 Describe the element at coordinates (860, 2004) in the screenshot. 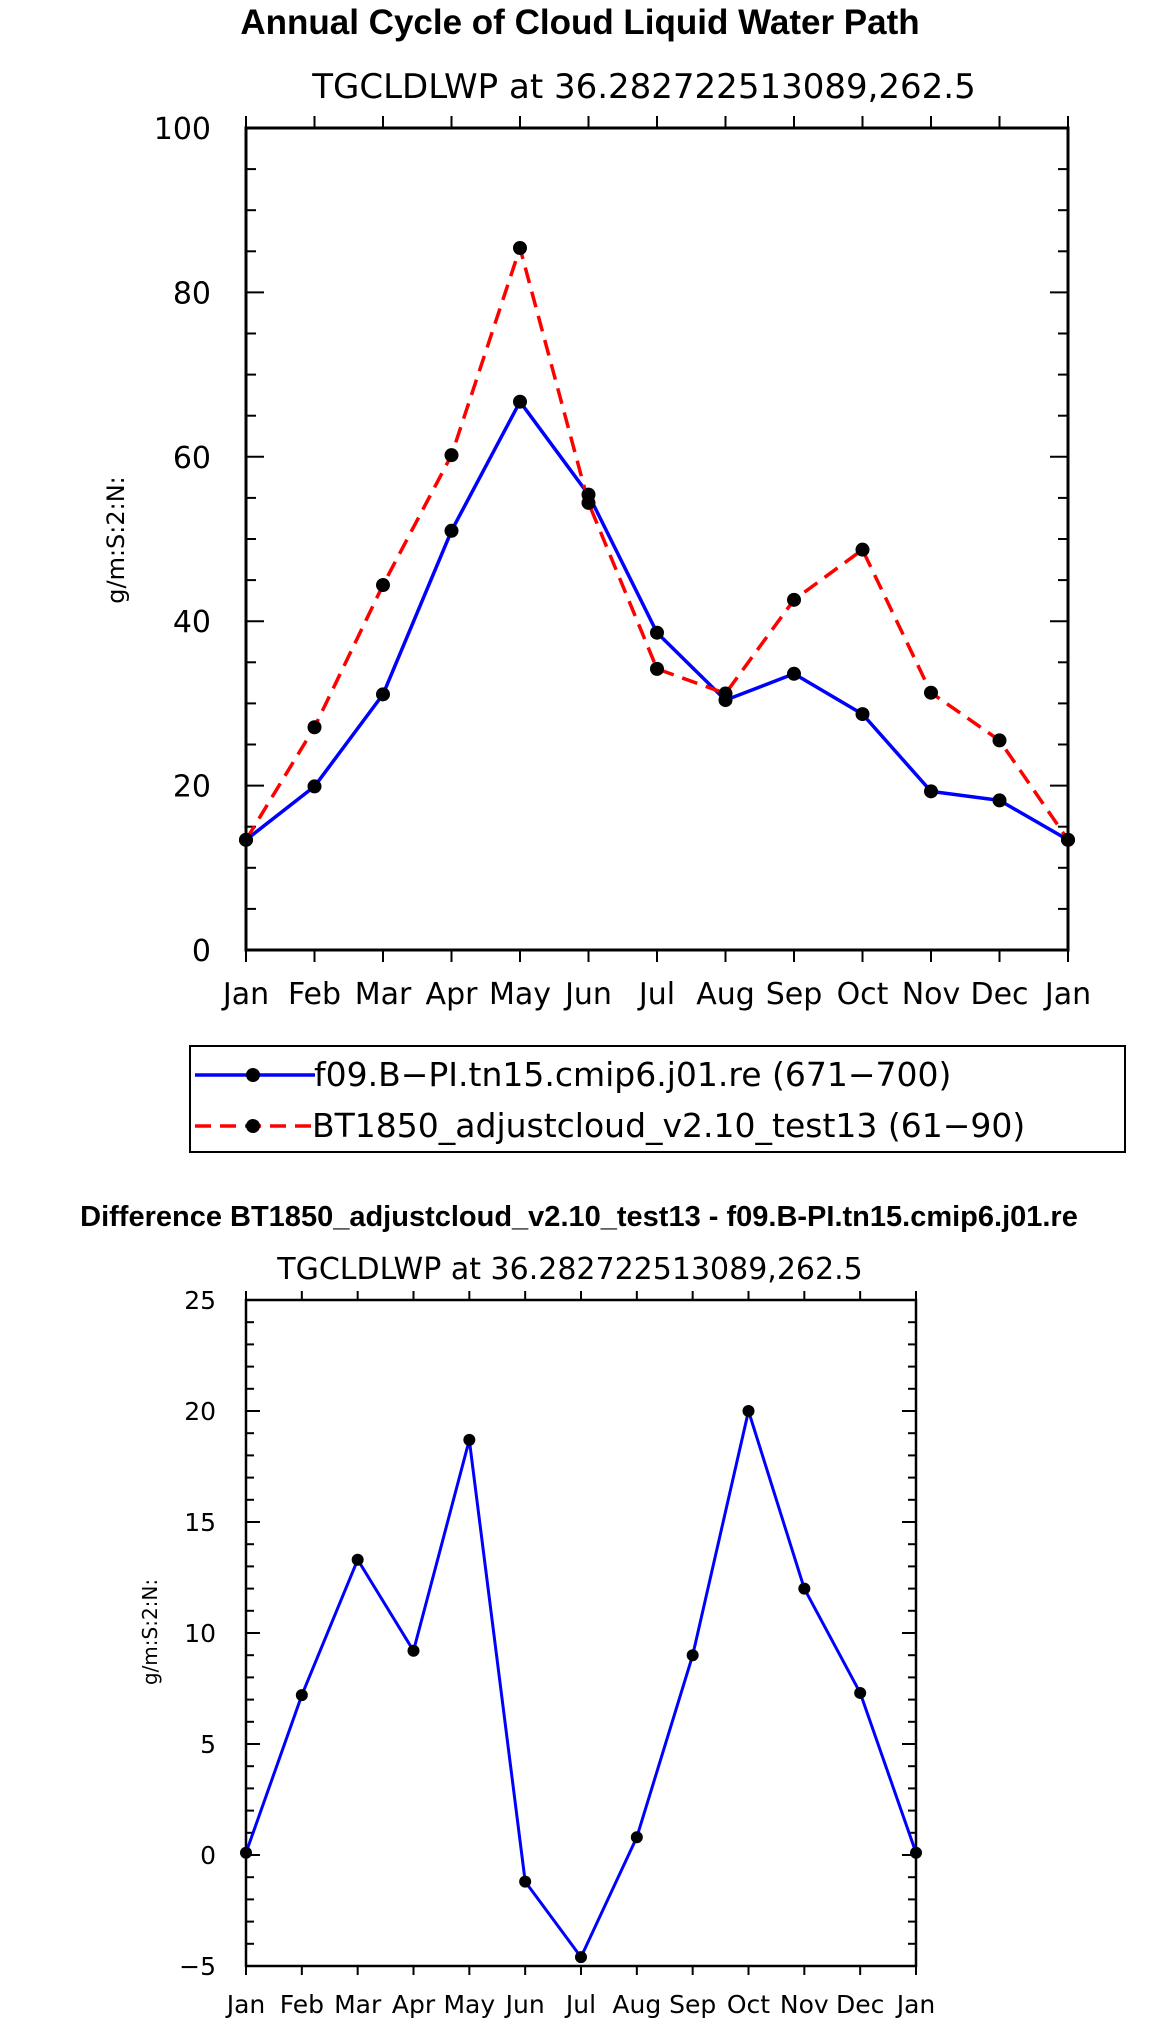

I see `chart2-x-tick-label: Dec` at that location.